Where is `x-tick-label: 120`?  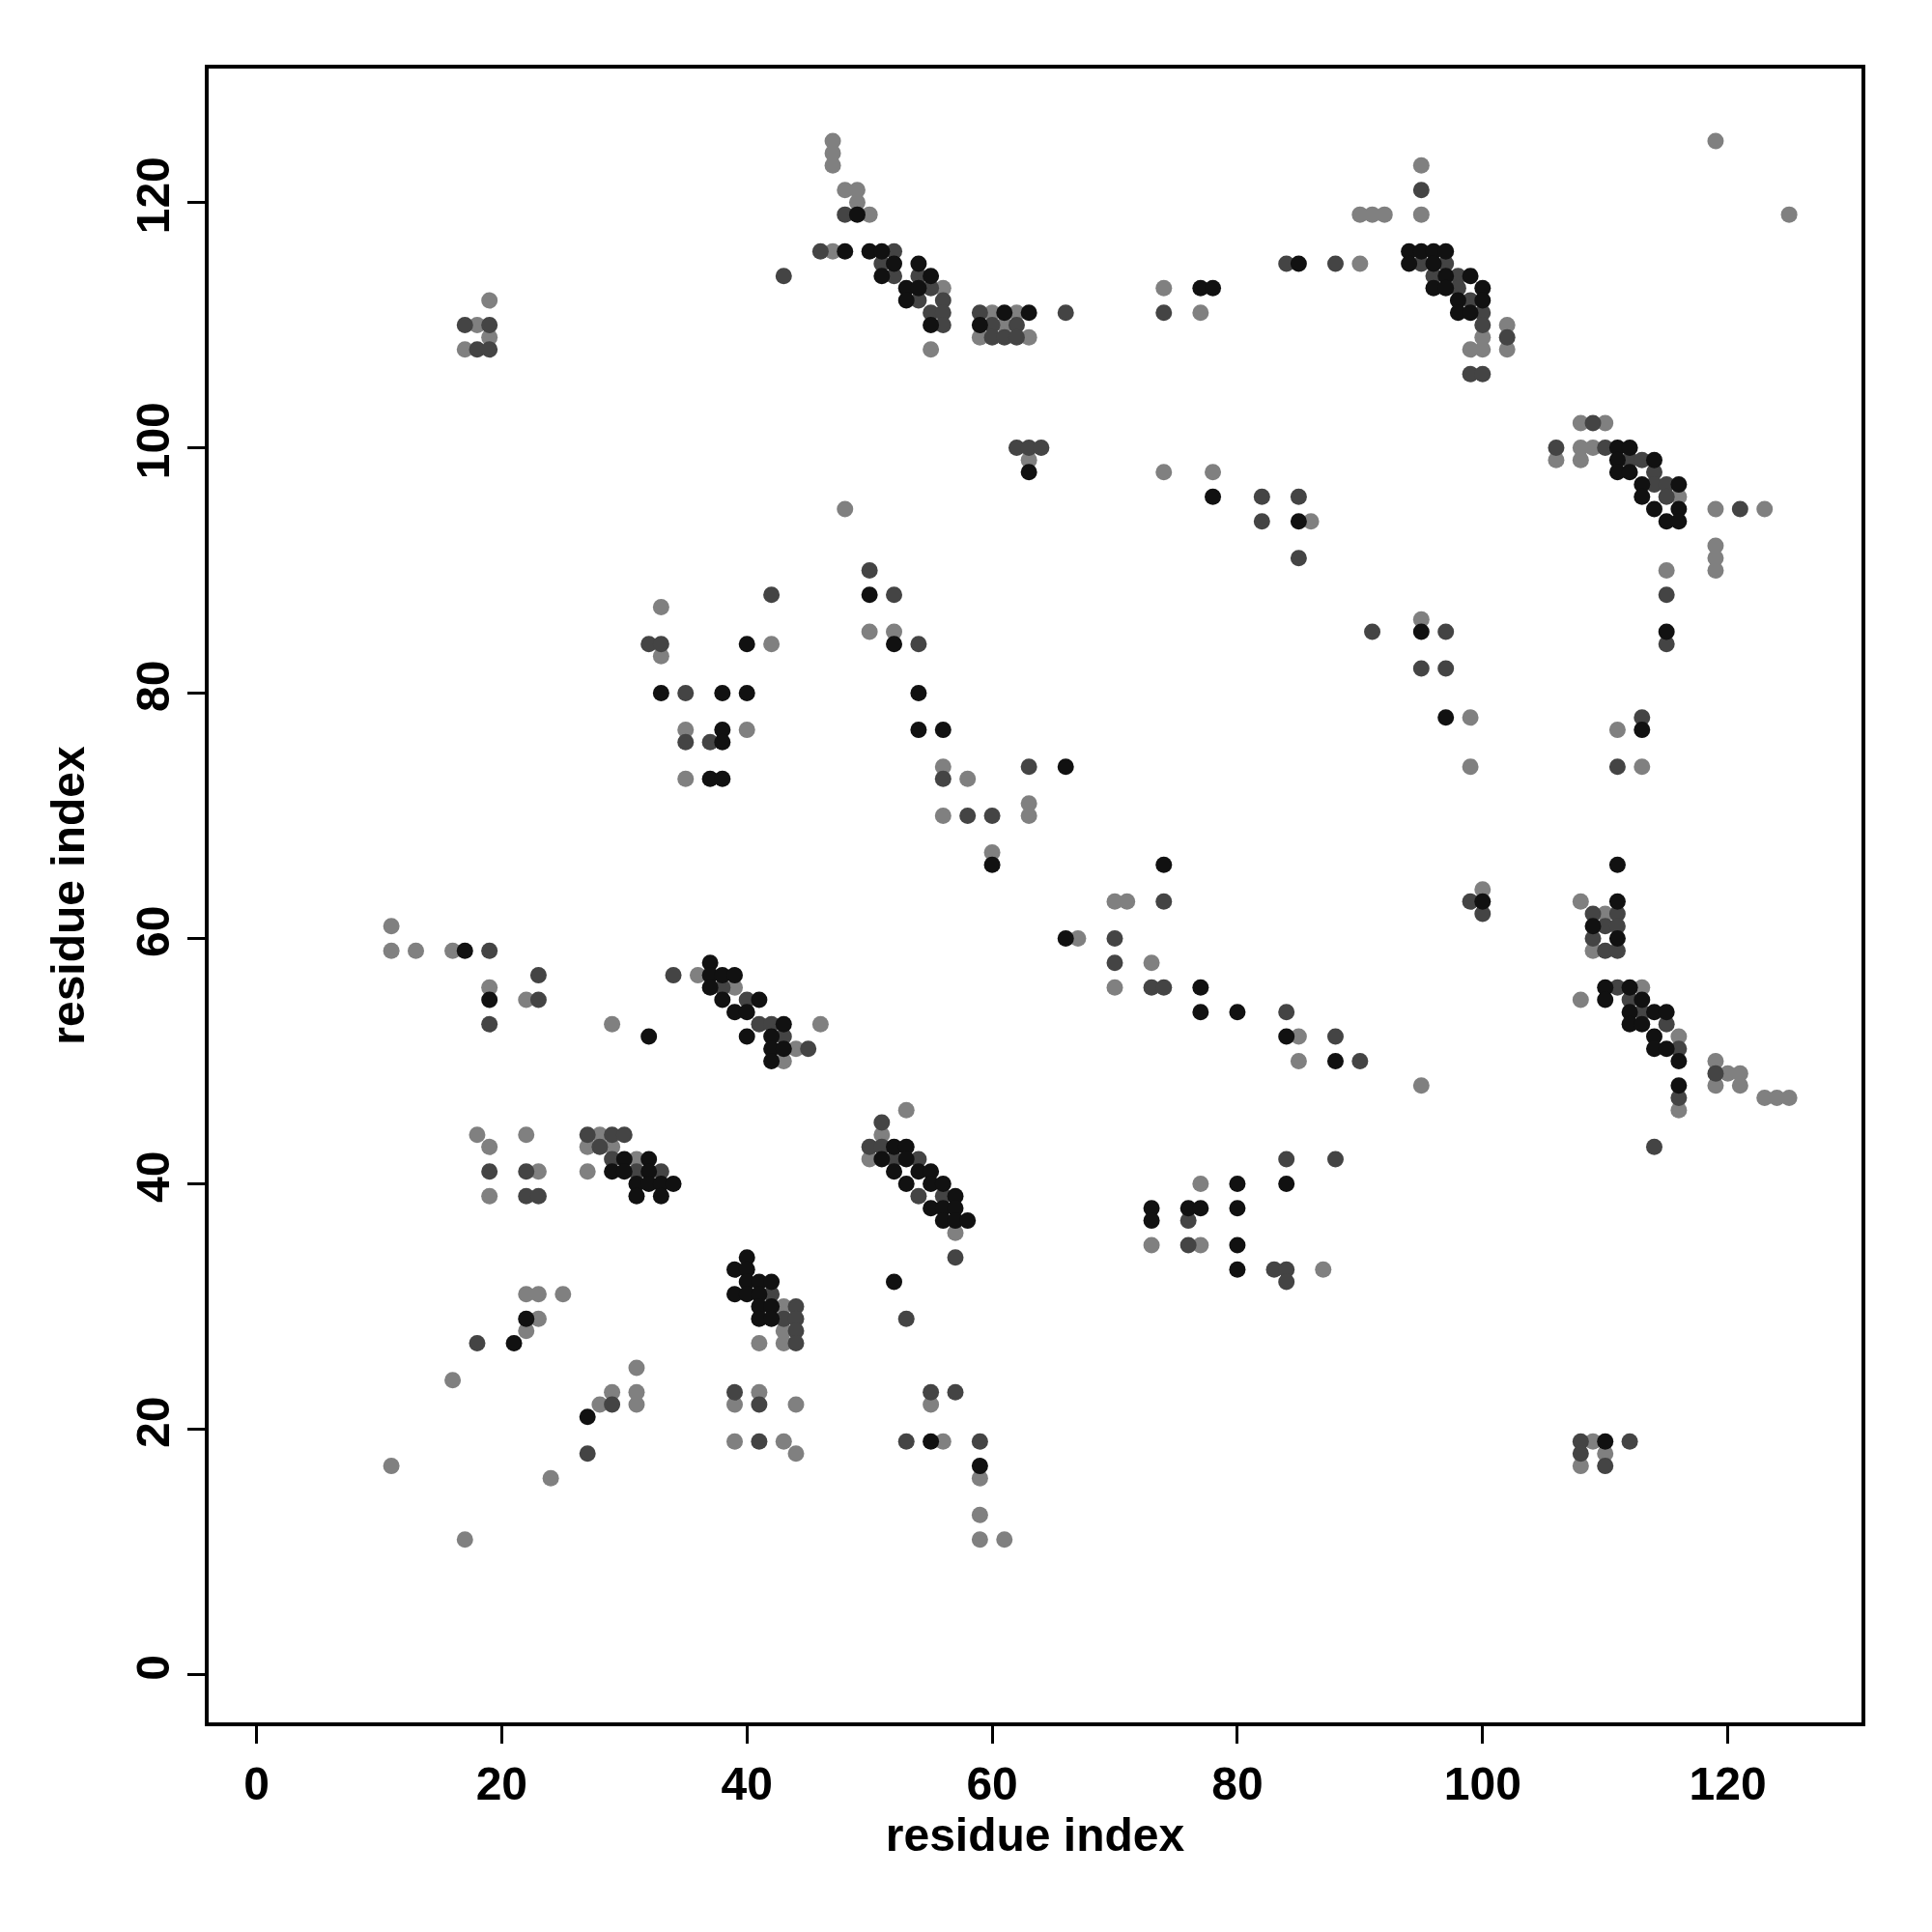
x-tick-label: 120 is located at coordinates (1728, 1783).